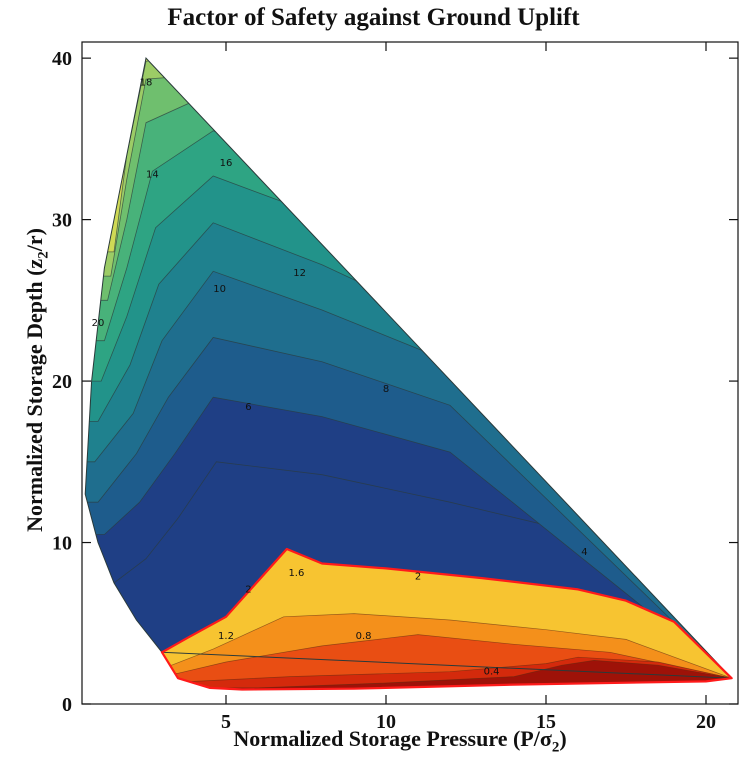 This screenshot has width=747, height=768. What do you see at coordinates (152, 174) in the screenshot?
I see `contour-label-14: 14` at bounding box center [152, 174].